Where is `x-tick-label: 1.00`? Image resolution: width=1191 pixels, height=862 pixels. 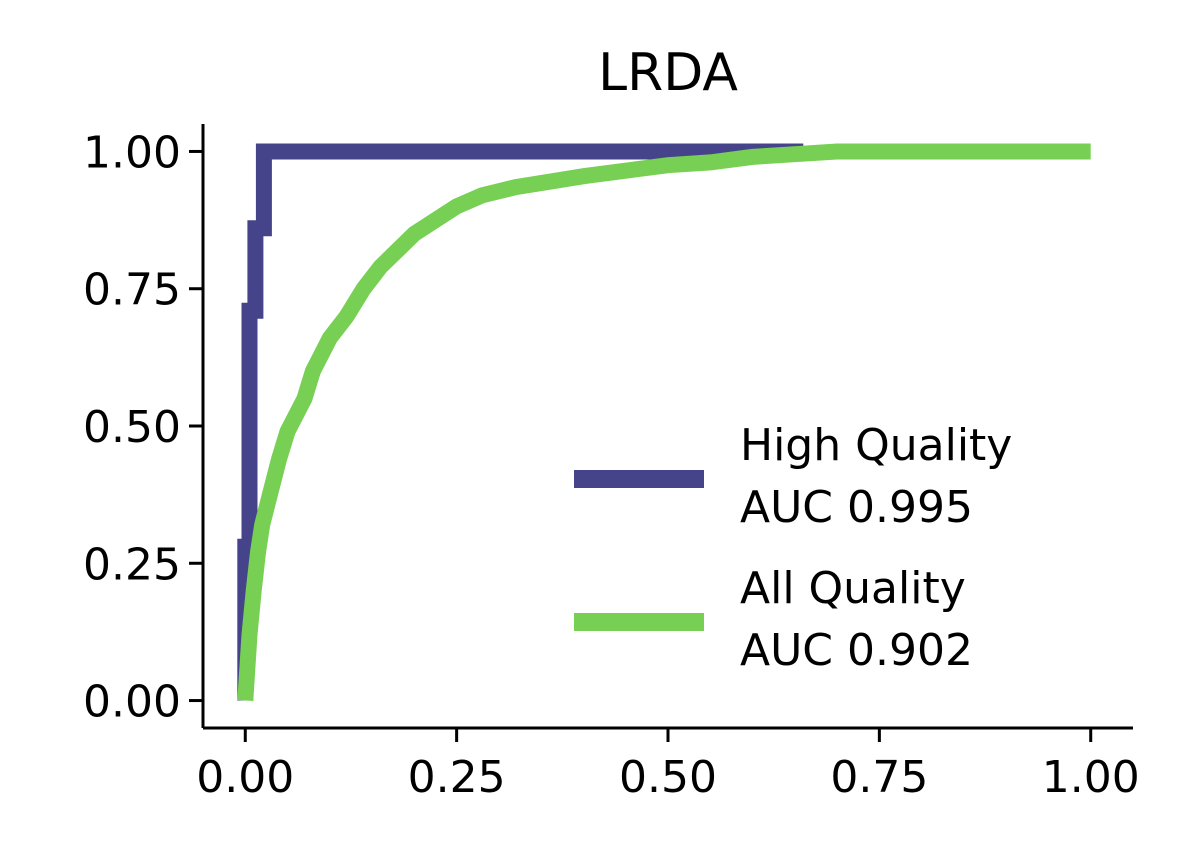 x-tick-label: 1.00 is located at coordinates (1091, 777).